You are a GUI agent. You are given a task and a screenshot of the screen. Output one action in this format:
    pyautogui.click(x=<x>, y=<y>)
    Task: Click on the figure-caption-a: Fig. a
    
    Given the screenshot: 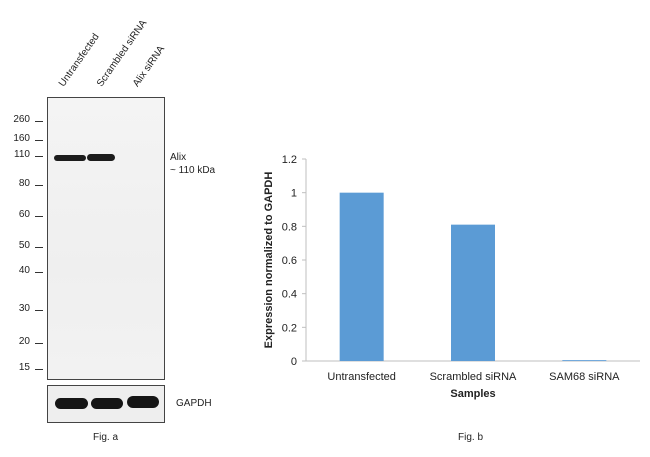 What is the action you would take?
    pyautogui.click(x=106, y=437)
    